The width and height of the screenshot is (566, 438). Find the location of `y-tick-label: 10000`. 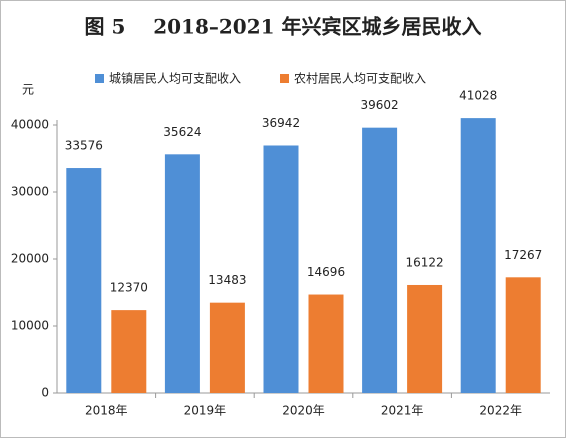

y-tick-label: 10000 is located at coordinates (30, 326).